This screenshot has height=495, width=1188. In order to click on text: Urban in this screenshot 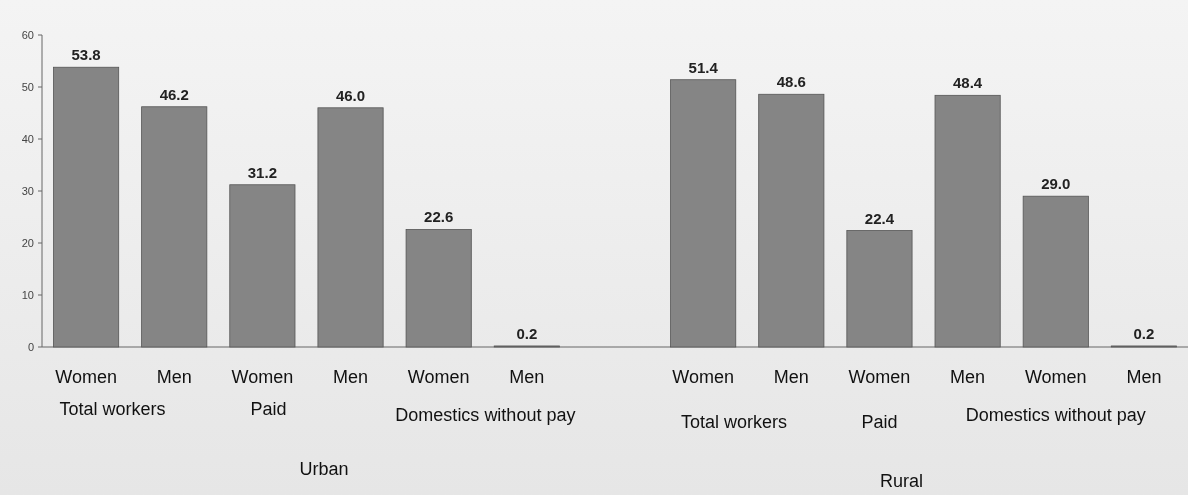, I will do `click(324, 469)`.